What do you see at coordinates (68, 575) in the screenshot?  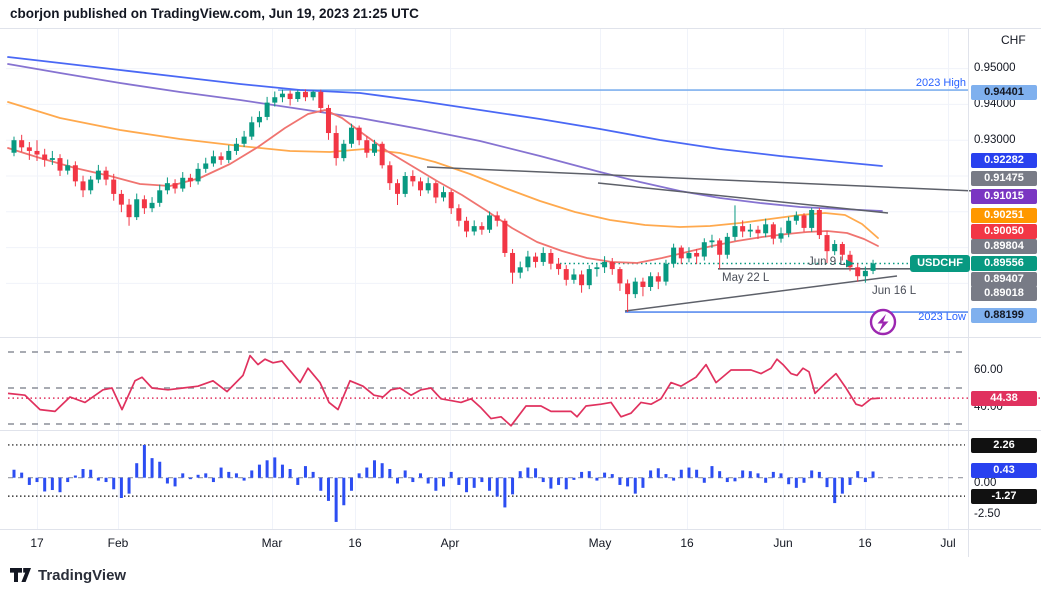 I see `tradingview-logo: TradingView` at bounding box center [68, 575].